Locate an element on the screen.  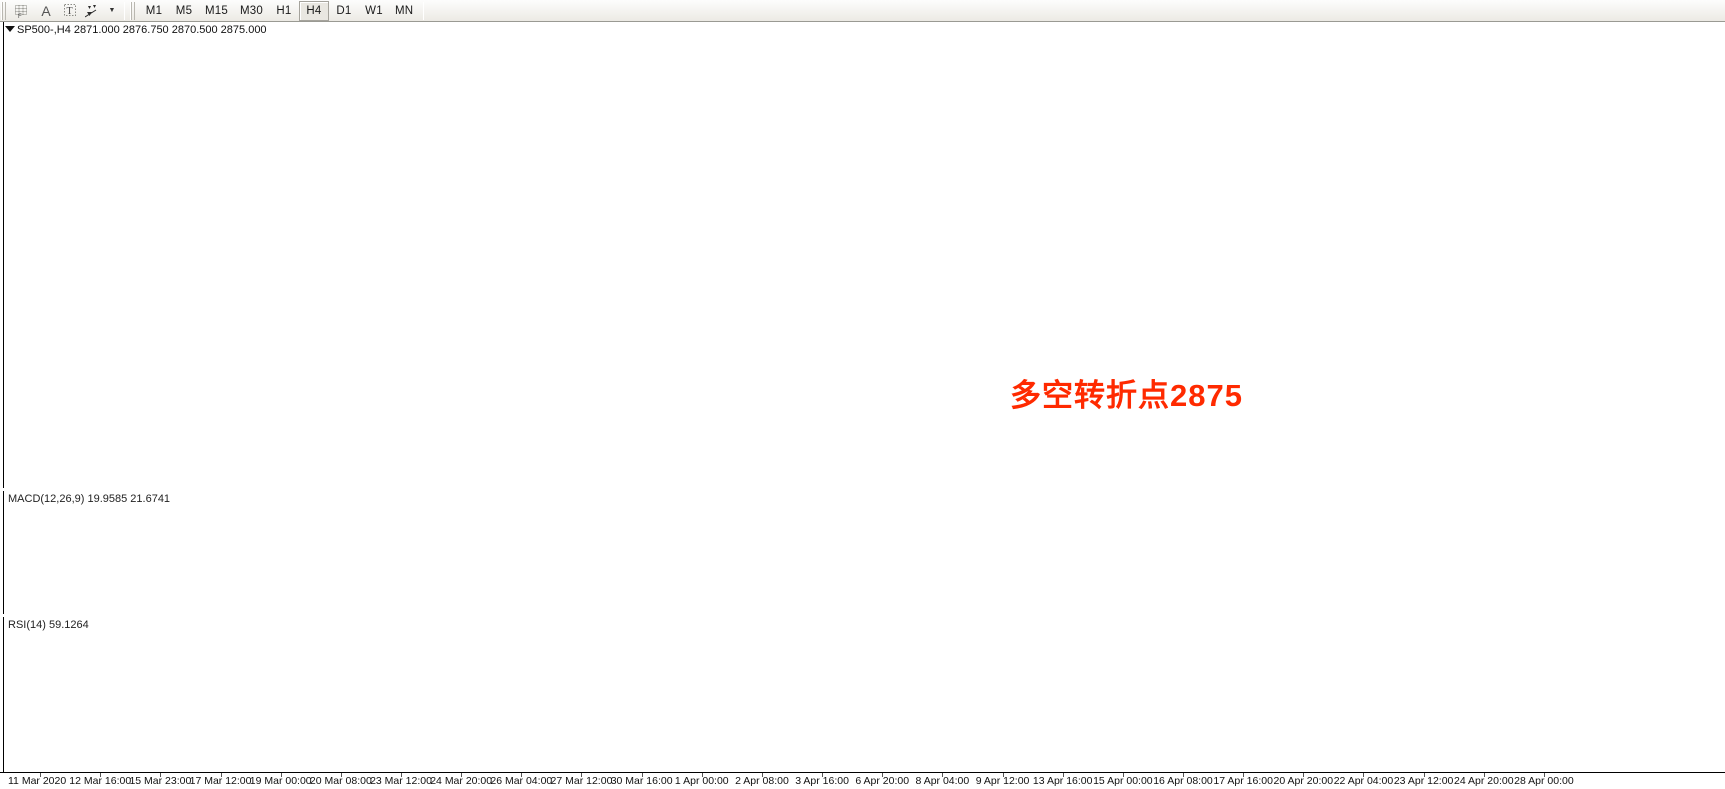
time-tick-label: 17 Mar 12:00 is located at coordinates (220, 781).